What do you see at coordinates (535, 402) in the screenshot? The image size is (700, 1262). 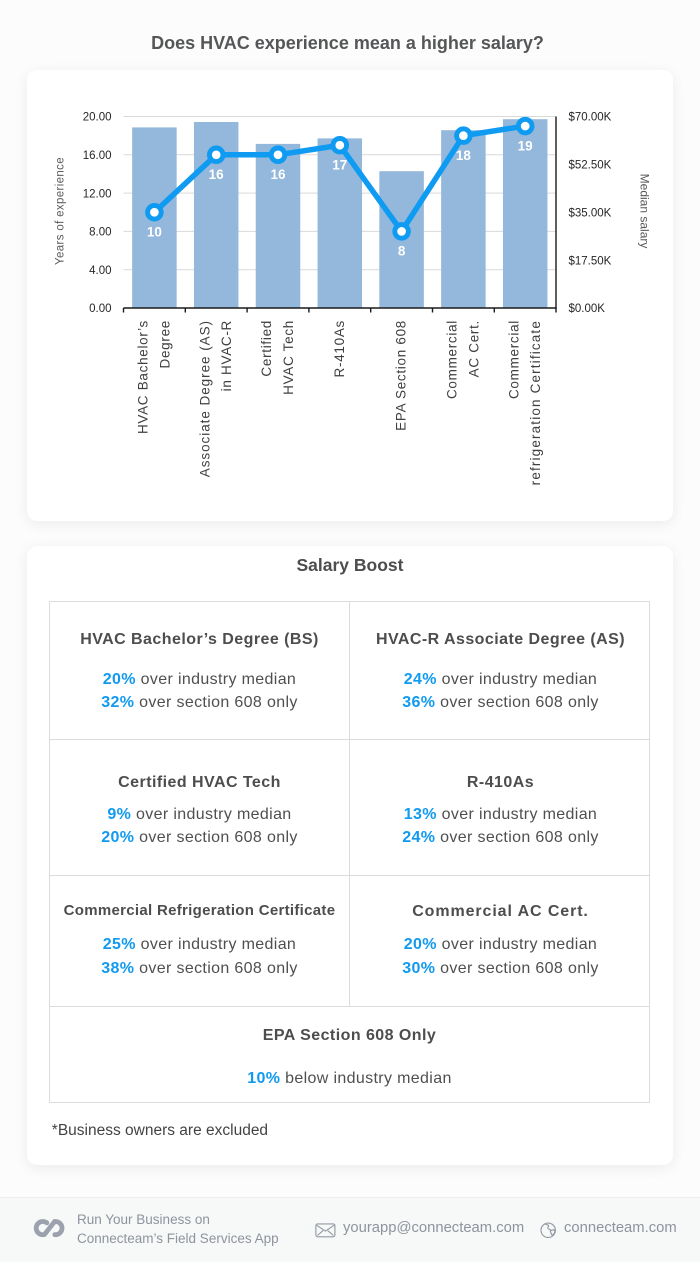 I see `svg-text: refrigeration Certificate` at bounding box center [535, 402].